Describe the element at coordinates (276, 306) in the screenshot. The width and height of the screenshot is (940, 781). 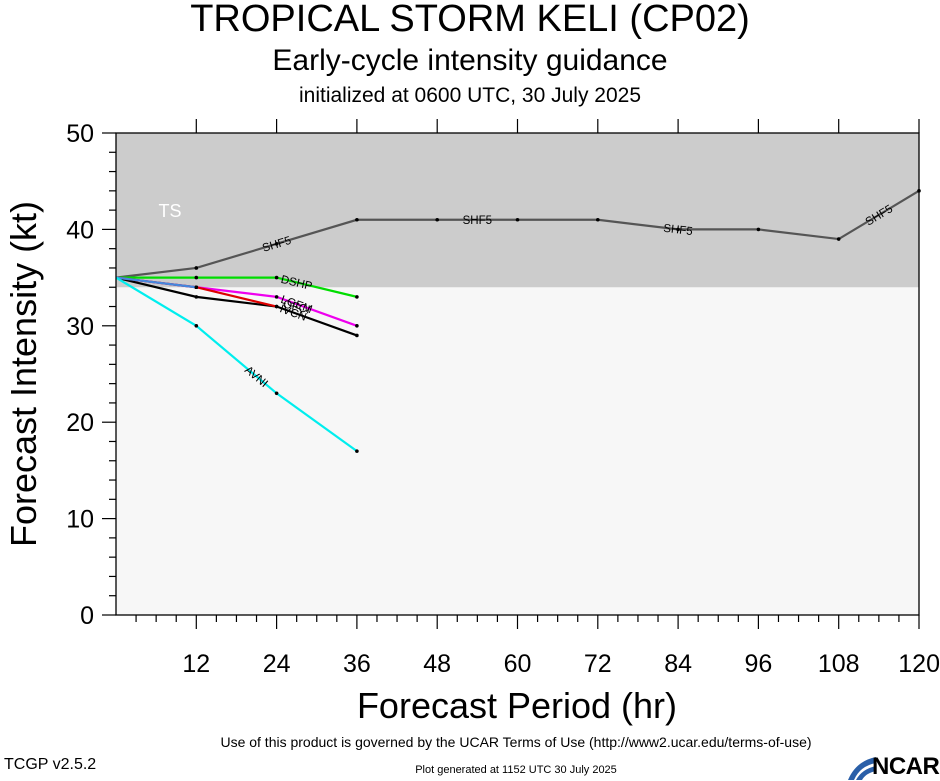
I see `series-point-ofci` at that location.